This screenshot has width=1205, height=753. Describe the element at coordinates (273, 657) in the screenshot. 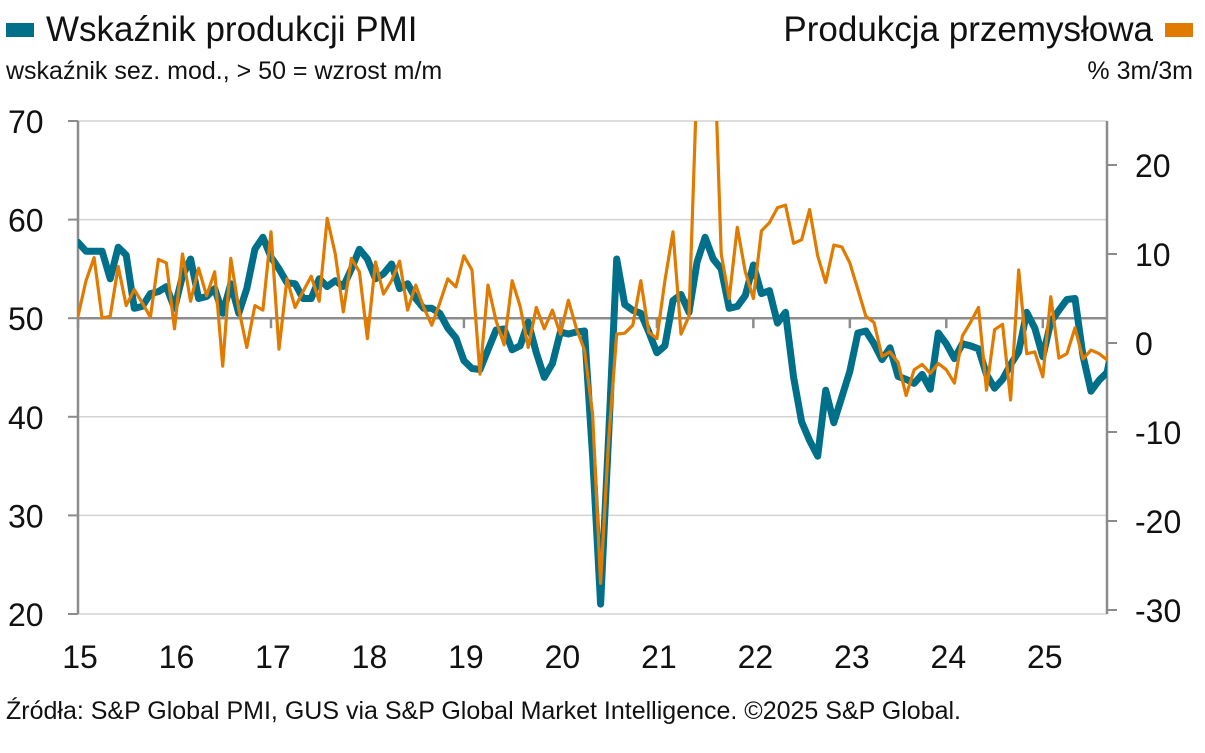

I see `x-axis-tick-label: 17` at that location.